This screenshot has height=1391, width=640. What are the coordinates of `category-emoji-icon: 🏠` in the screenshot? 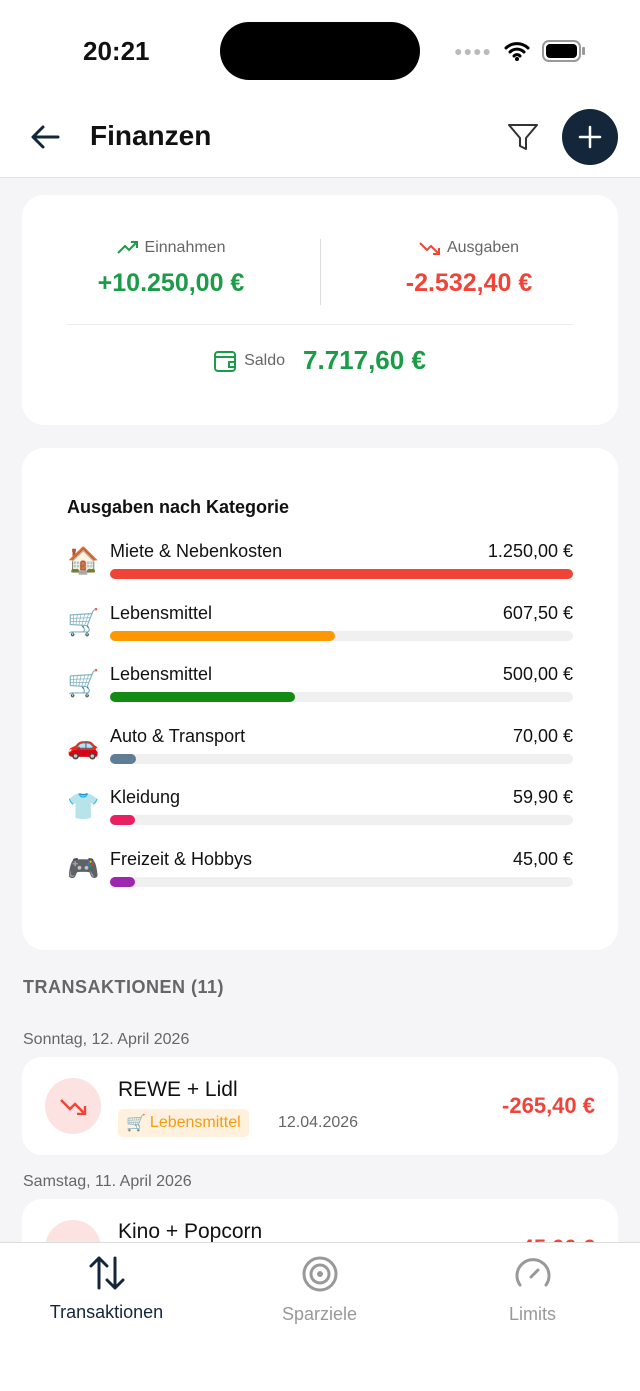 It's located at (83, 560).